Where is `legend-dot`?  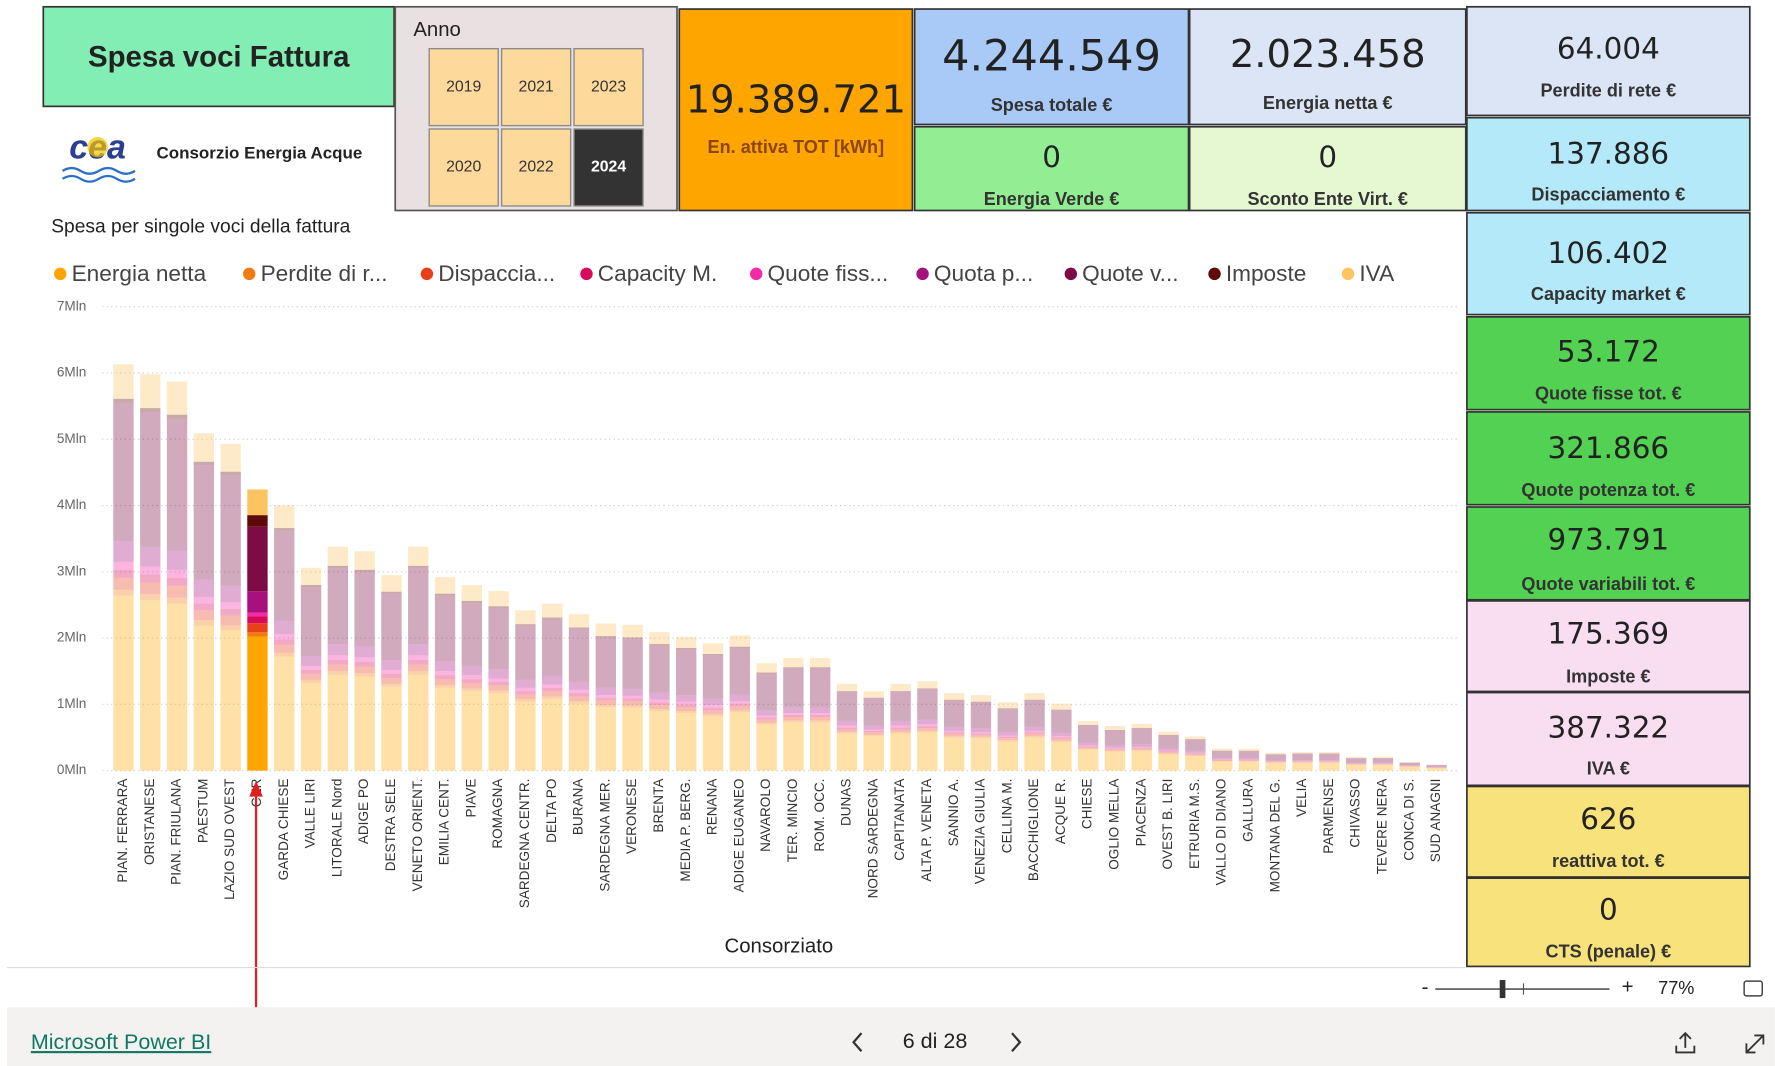 legend-dot is located at coordinates (1348, 274).